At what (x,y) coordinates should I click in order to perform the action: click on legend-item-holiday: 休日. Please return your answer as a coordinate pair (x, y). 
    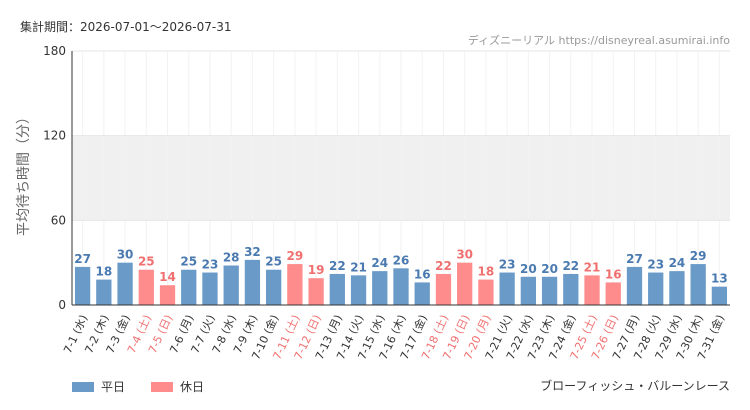
    Looking at the image, I should click on (177, 386).